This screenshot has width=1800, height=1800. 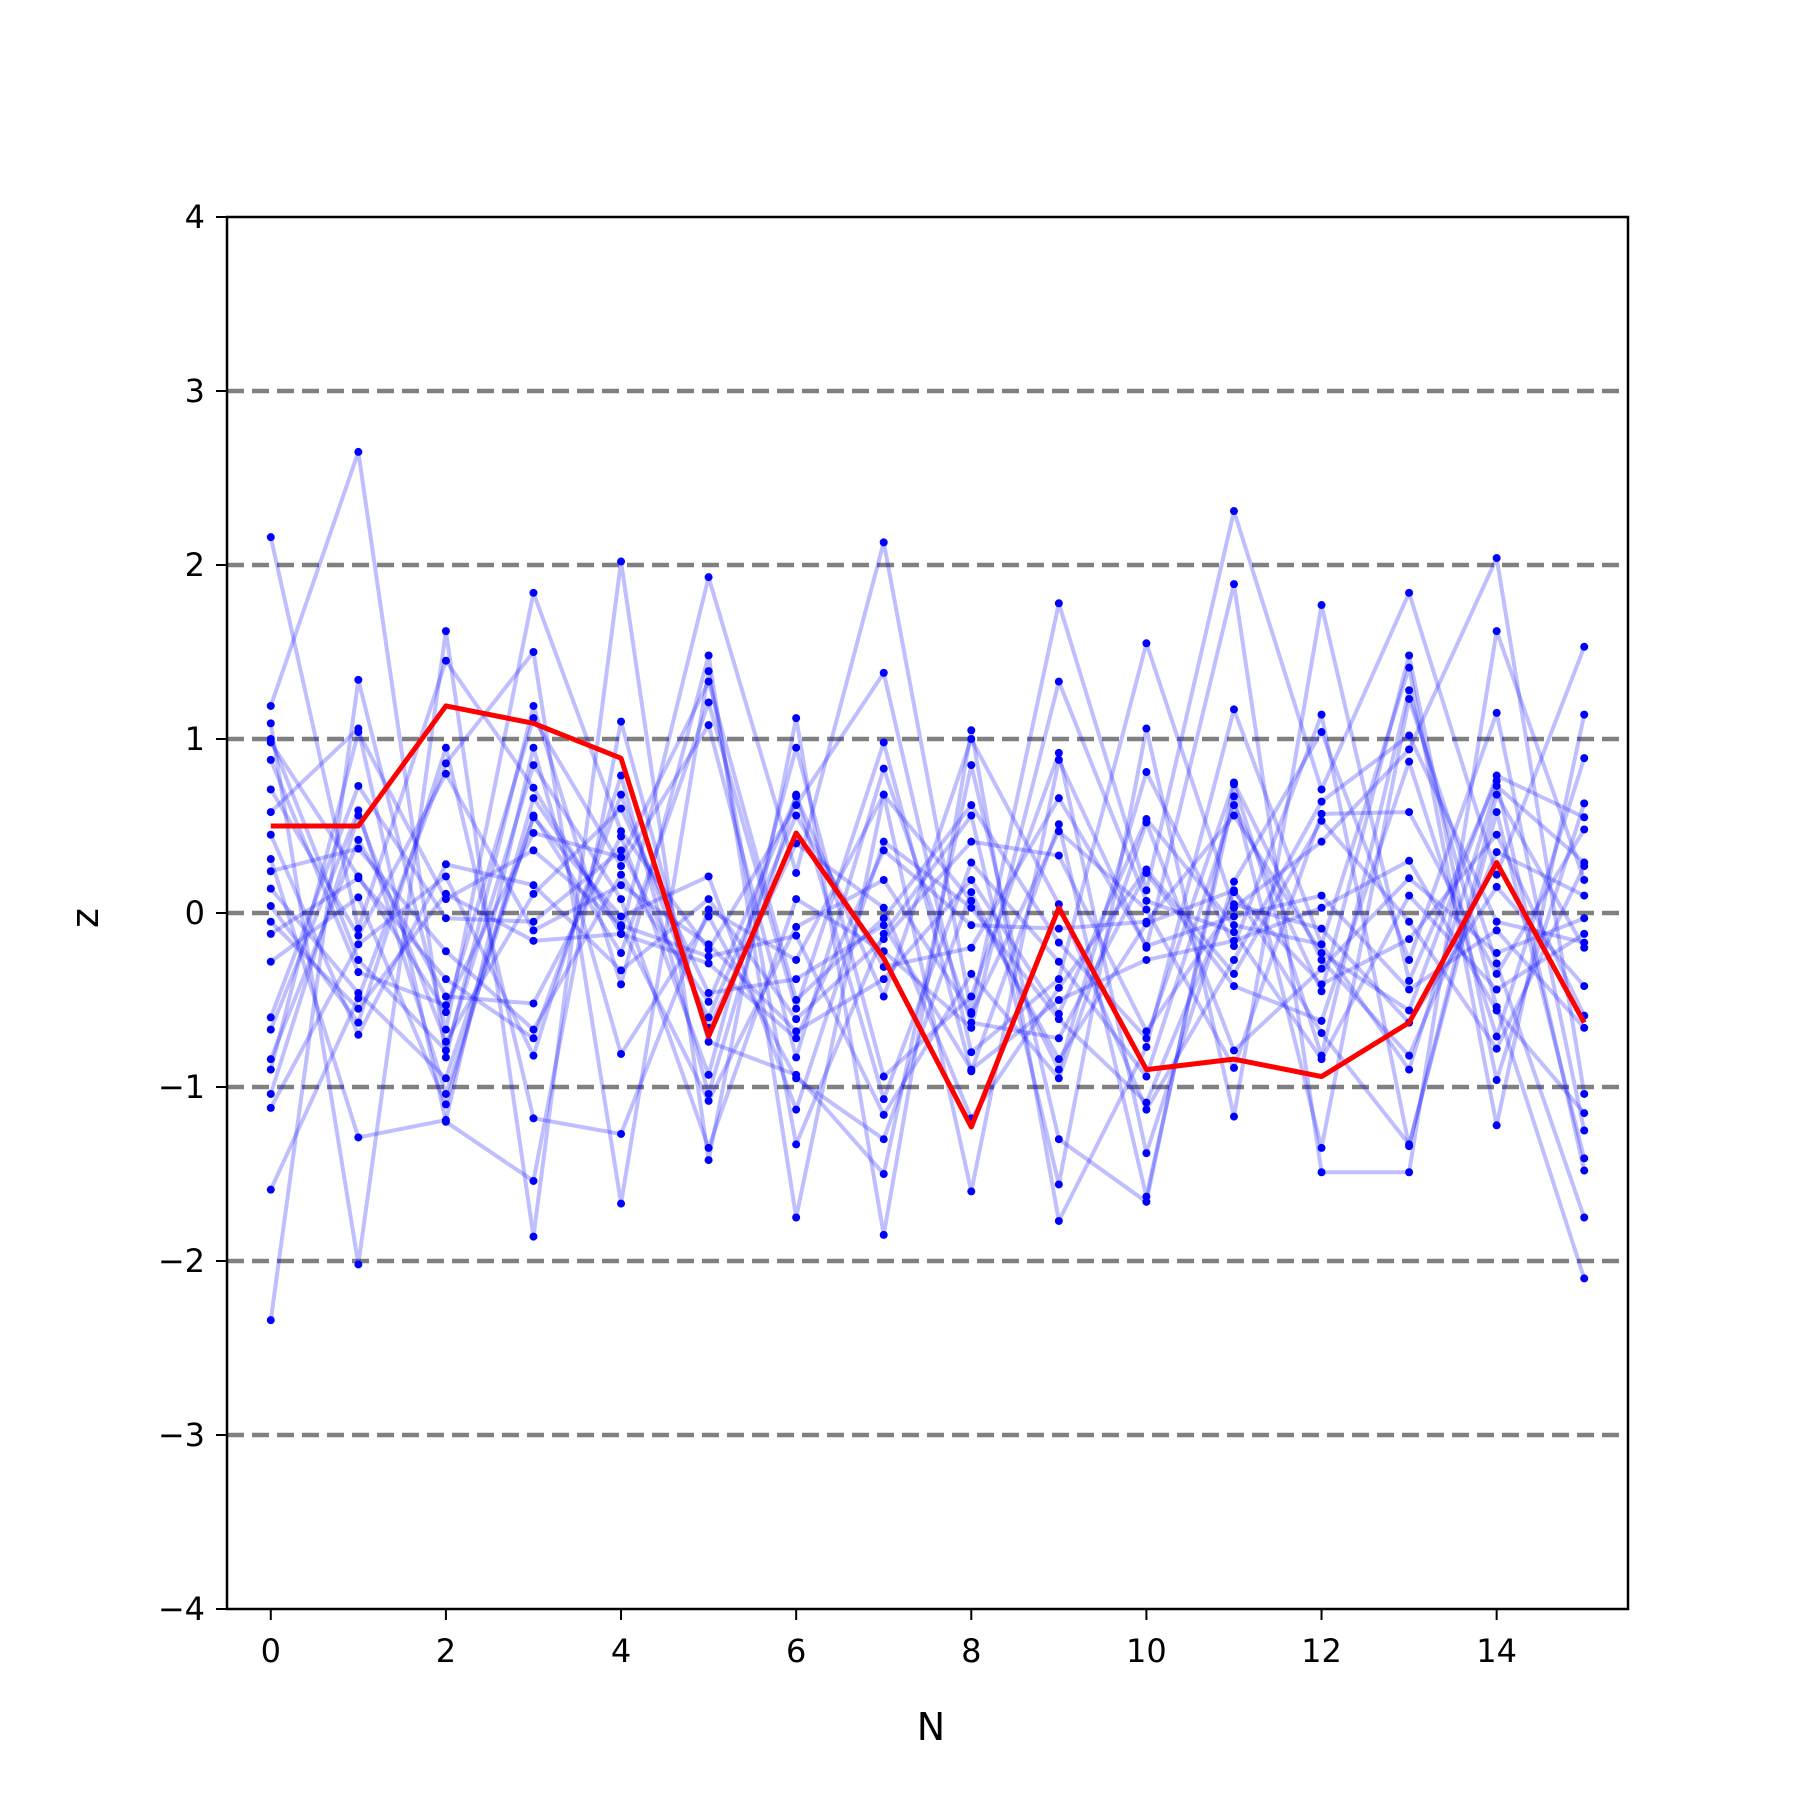 I want to click on y-tick-label: 2, so click(x=195, y=565).